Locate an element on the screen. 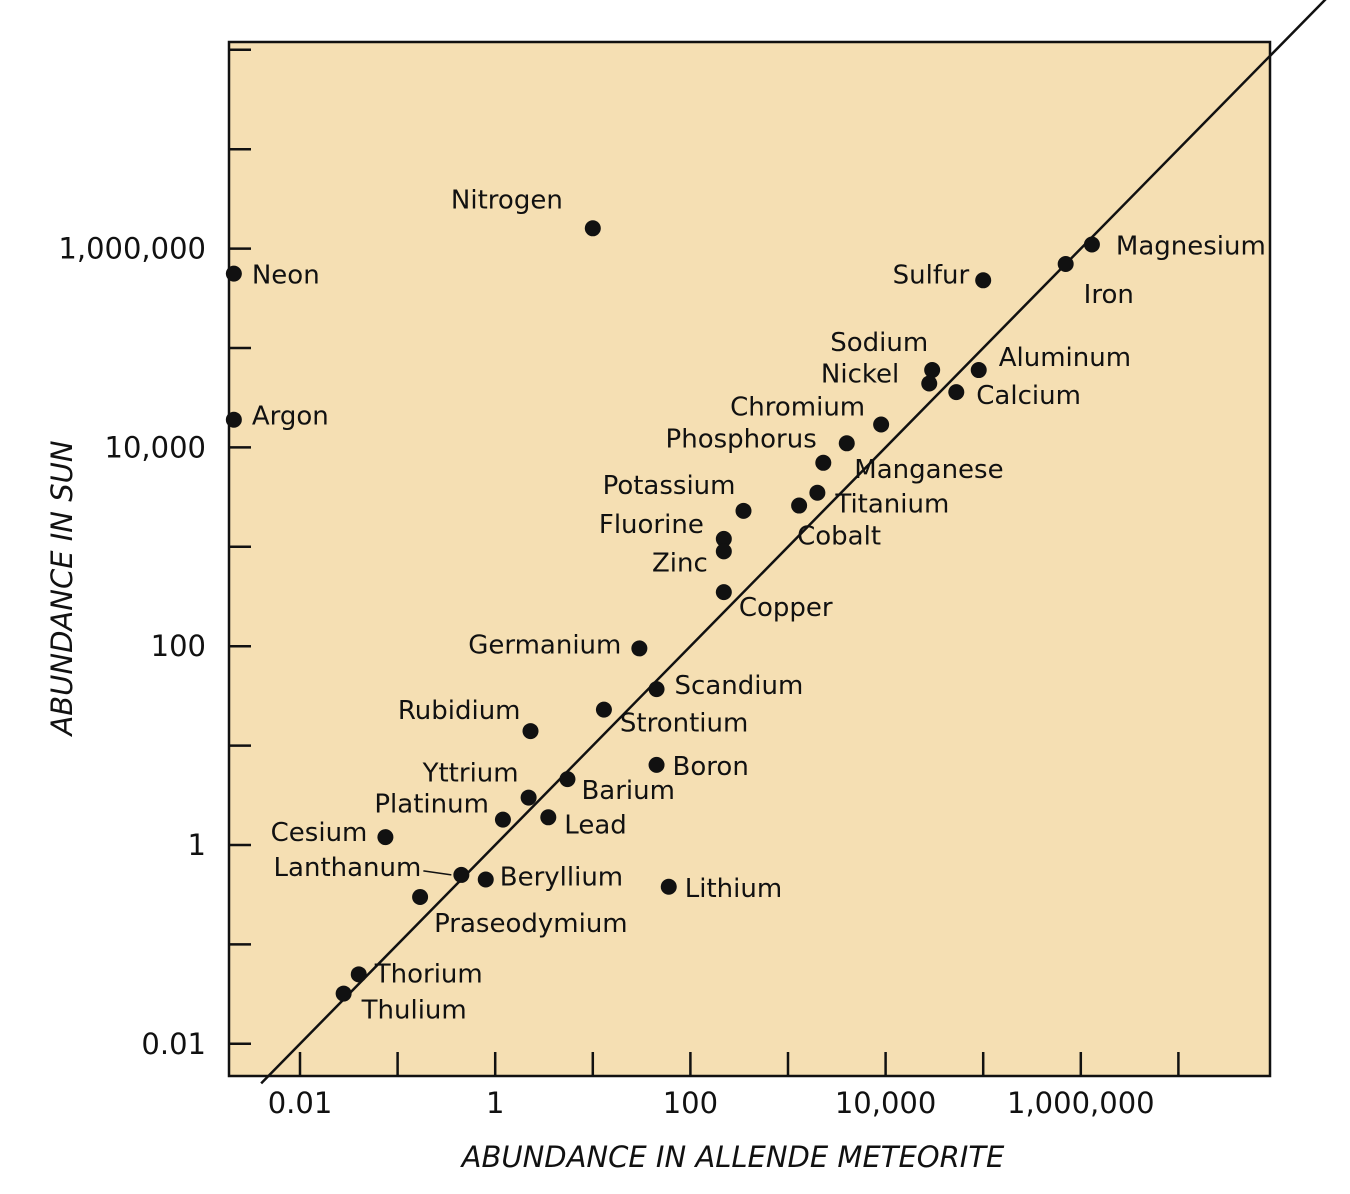 The width and height of the screenshot is (1350, 1194). point-beryllium is located at coordinates (485, 879).